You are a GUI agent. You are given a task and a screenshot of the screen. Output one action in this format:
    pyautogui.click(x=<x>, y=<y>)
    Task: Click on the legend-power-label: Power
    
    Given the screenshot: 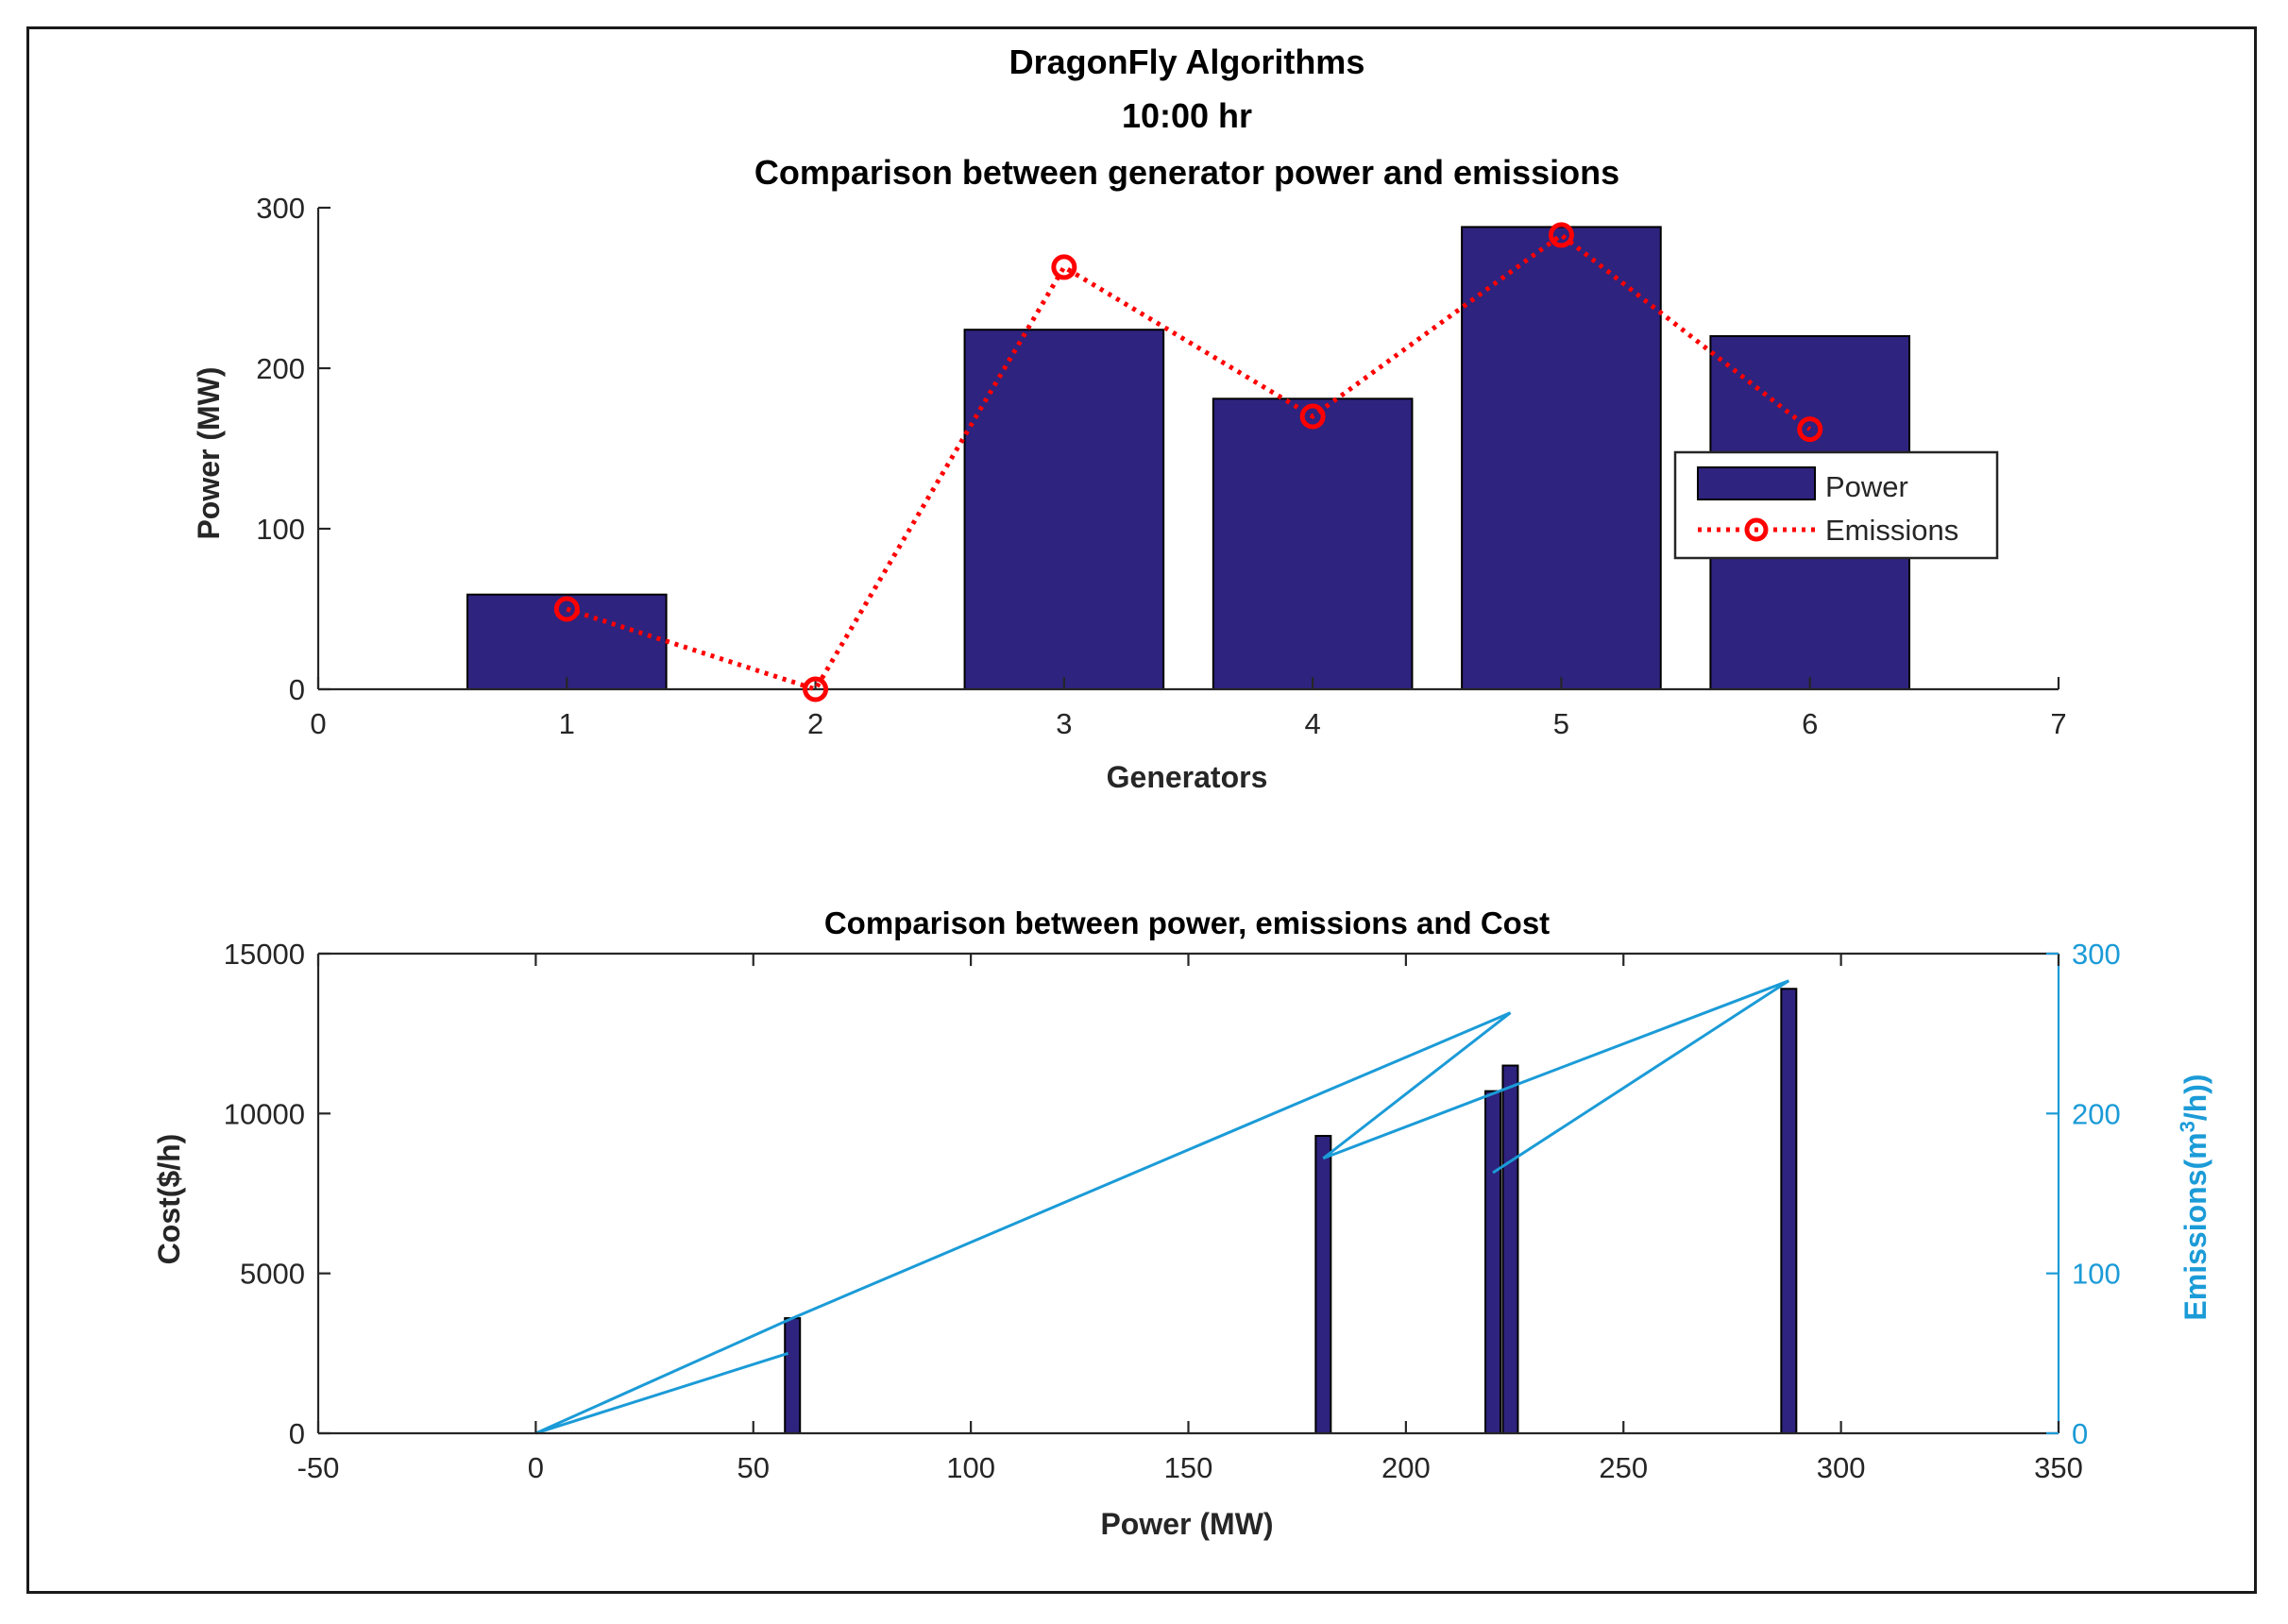 What is the action you would take?
    pyautogui.click(x=1866, y=486)
    